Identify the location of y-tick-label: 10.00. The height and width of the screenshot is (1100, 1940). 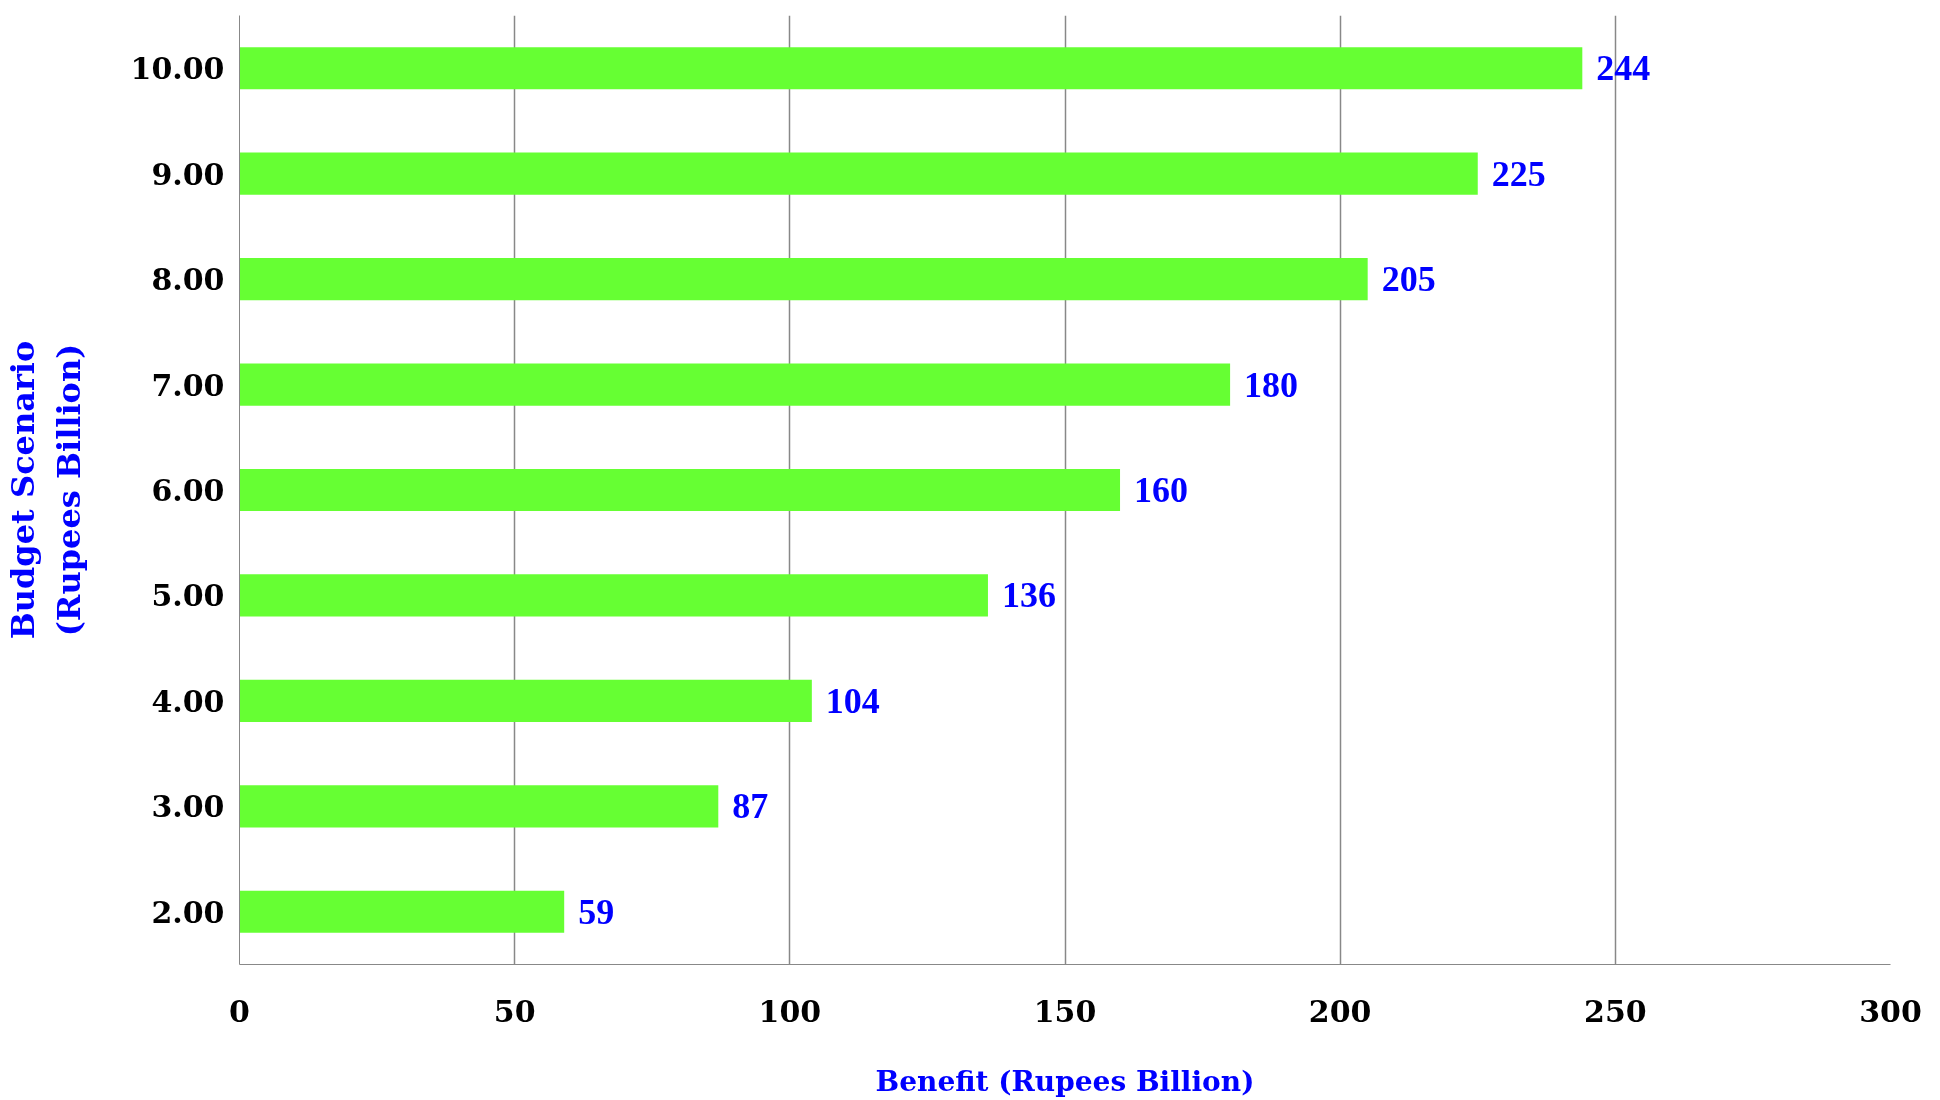
(177, 69).